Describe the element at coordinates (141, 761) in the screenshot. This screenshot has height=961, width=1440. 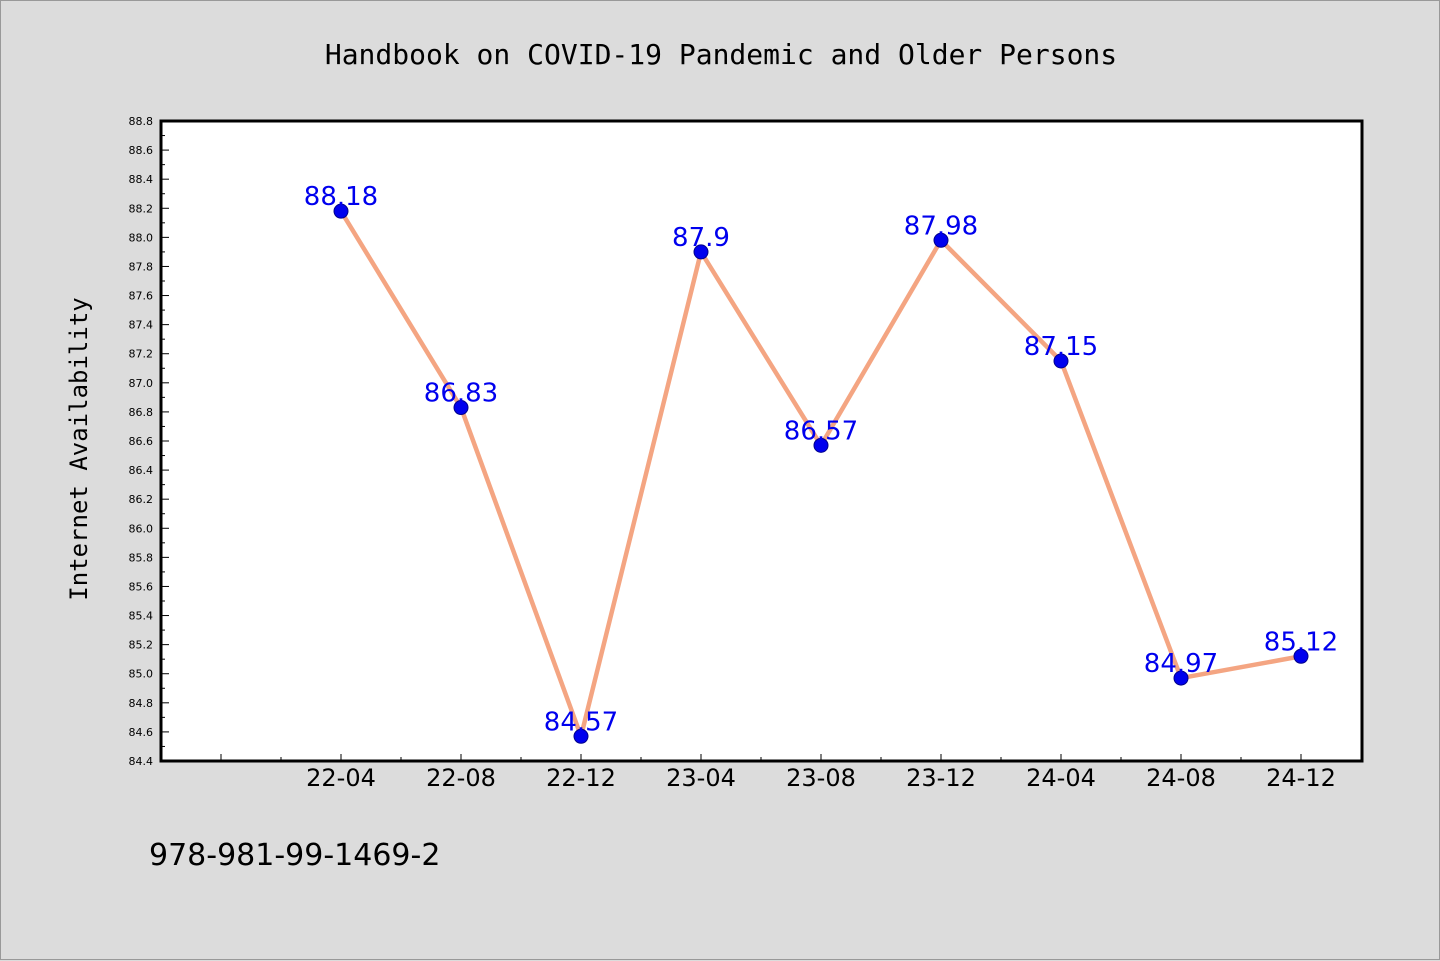
I see `y-tick-label: 84.4` at that location.